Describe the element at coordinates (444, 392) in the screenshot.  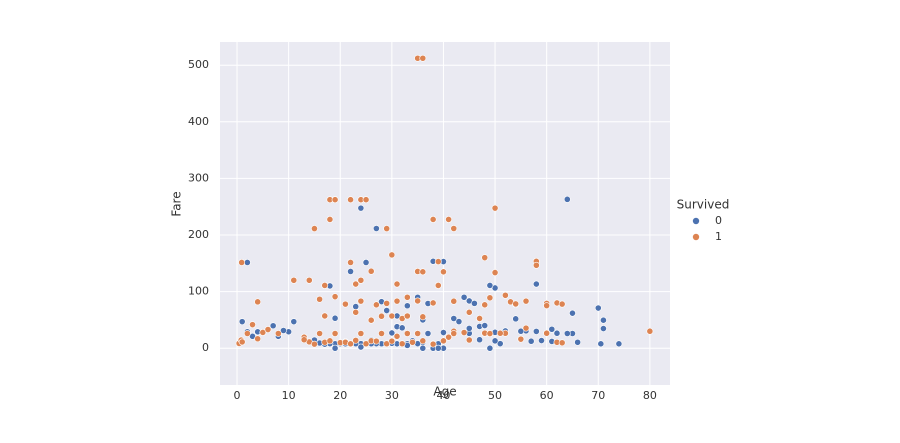
I see `x-axis-label: Age` at that location.